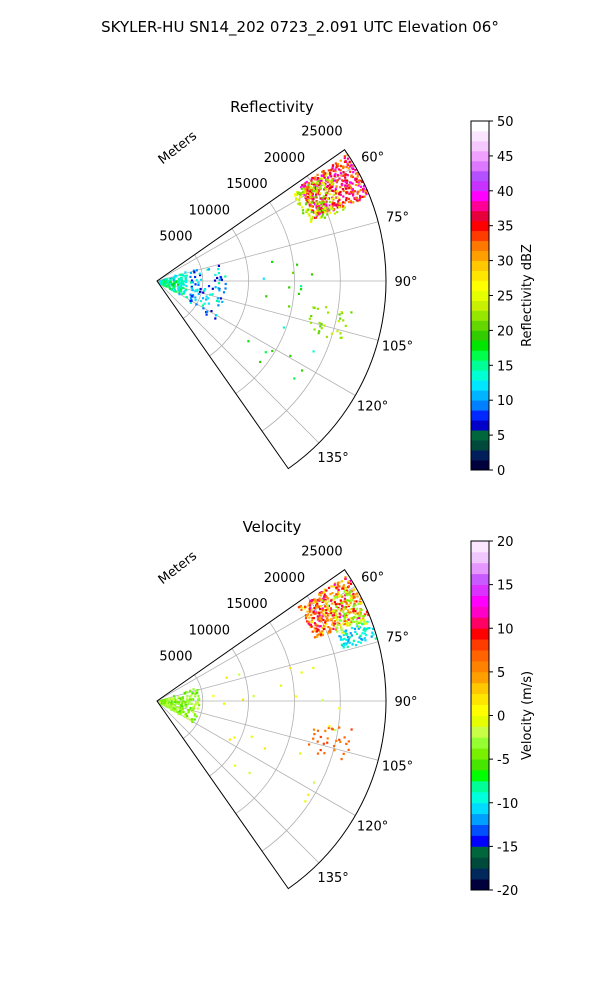 The height and width of the screenshot is (1000, 600). I want to click on colorbar-tick-label: 15, so click(505, 586).